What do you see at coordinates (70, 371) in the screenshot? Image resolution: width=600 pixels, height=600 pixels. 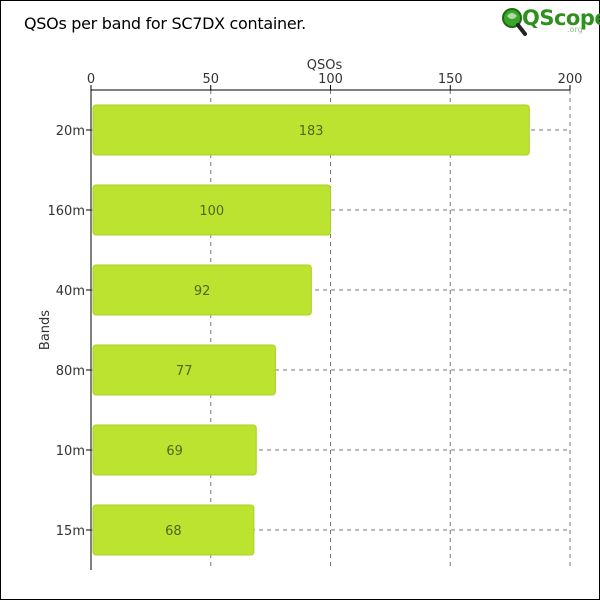 I see `y-tick-label: 80m` at bounding box center [70, 371].